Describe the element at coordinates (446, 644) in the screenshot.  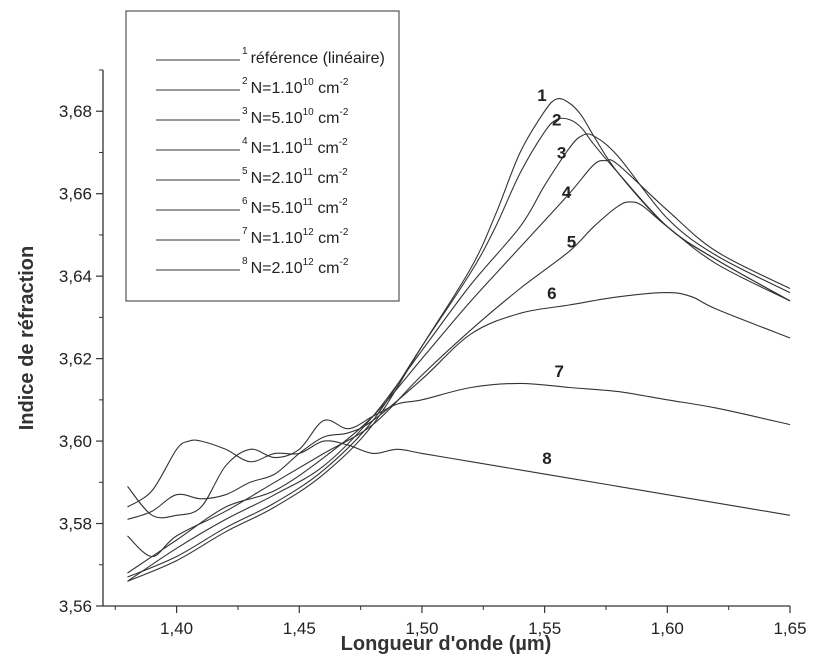
I see `x-axis-label: Longueur d'onde (µm)` at that location.